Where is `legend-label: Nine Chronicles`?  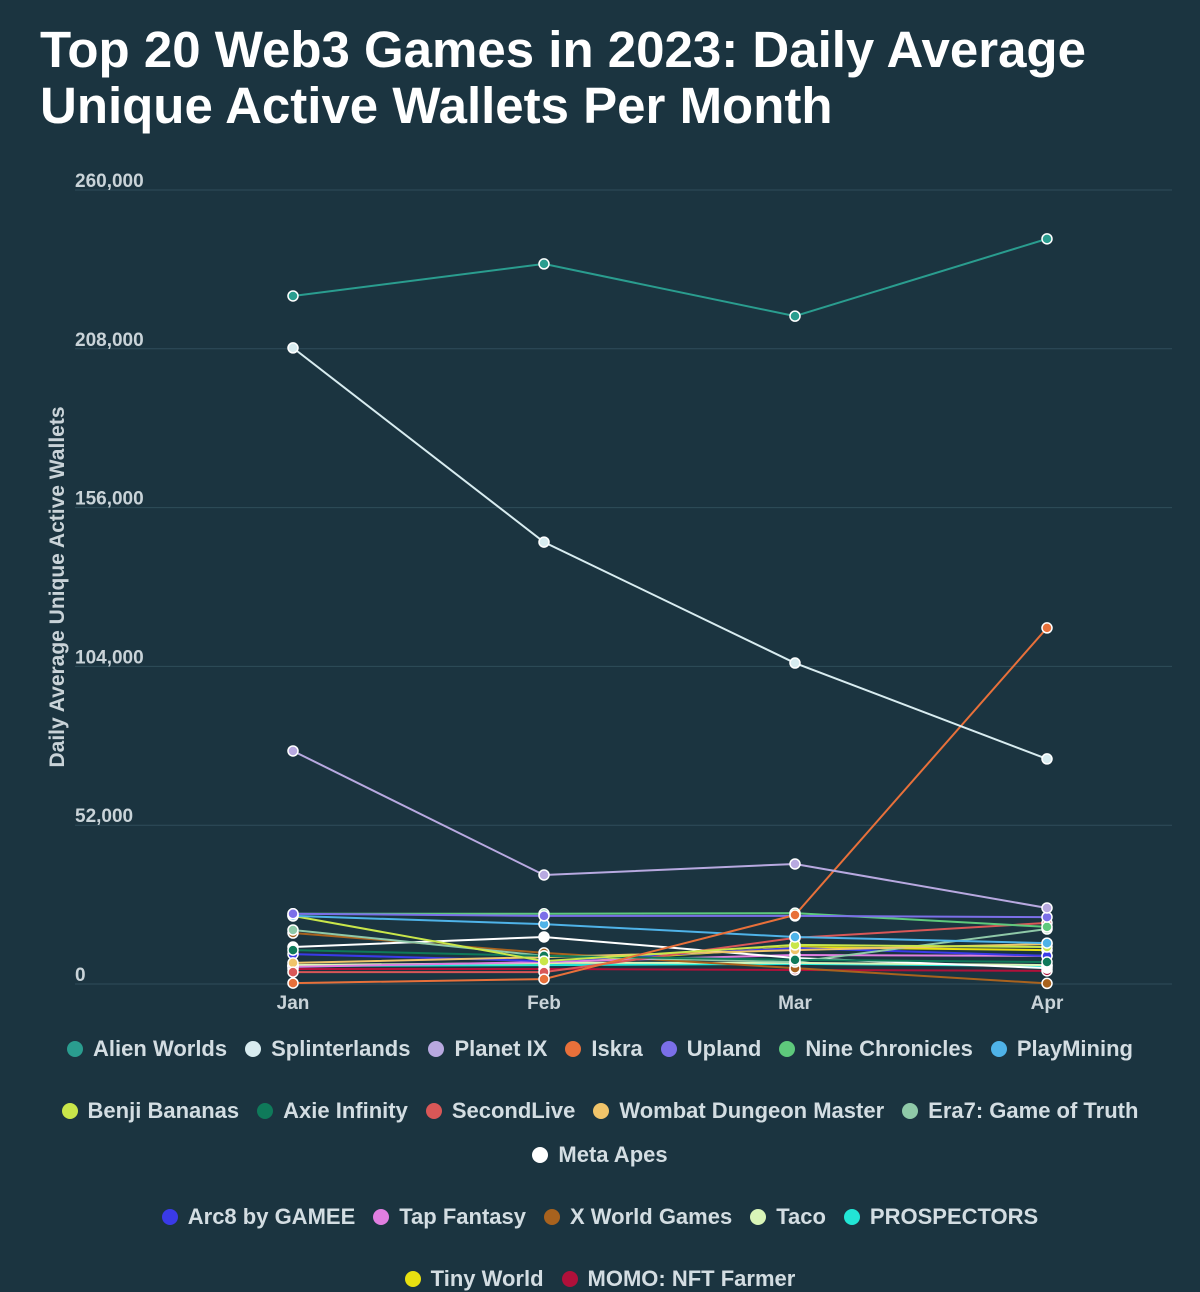 legend-label: Nine Chronicles is located at coordinates (889, 1048).